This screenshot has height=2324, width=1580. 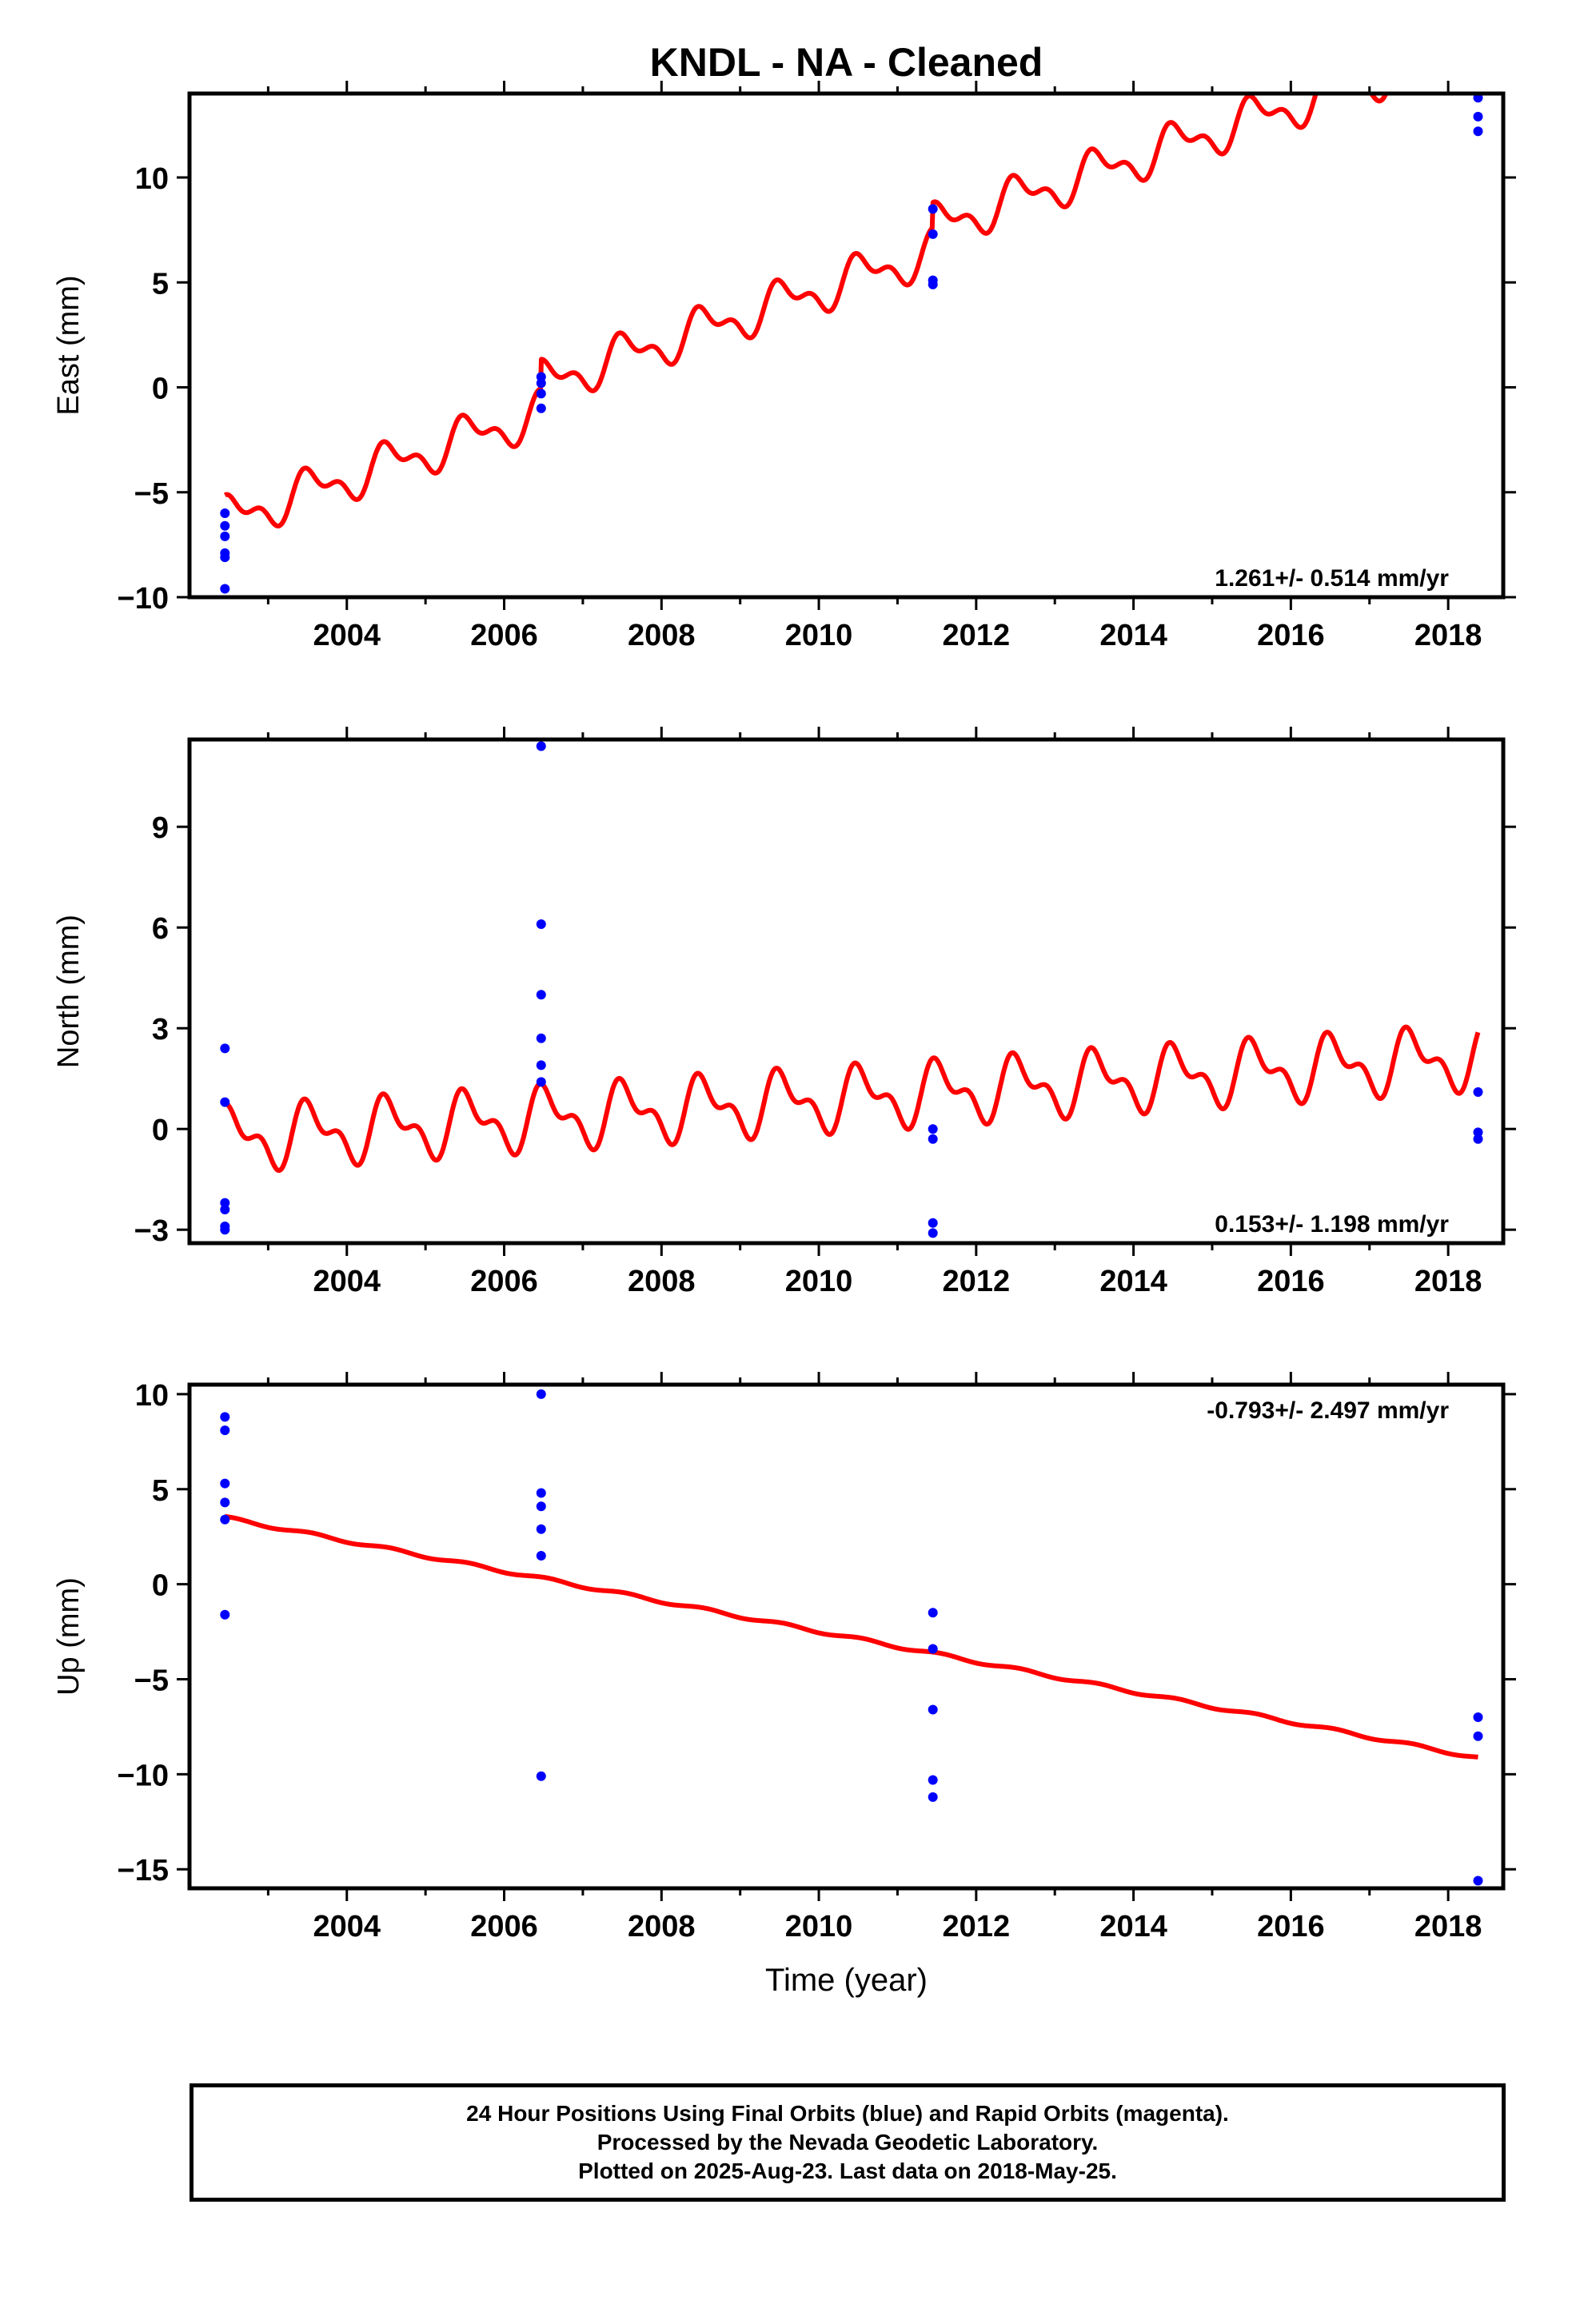 What do you see at coordinates (662, 1282) in the screenshot?
I see `north-x-tick-label: 2008` at bounding box center [662, 1282].